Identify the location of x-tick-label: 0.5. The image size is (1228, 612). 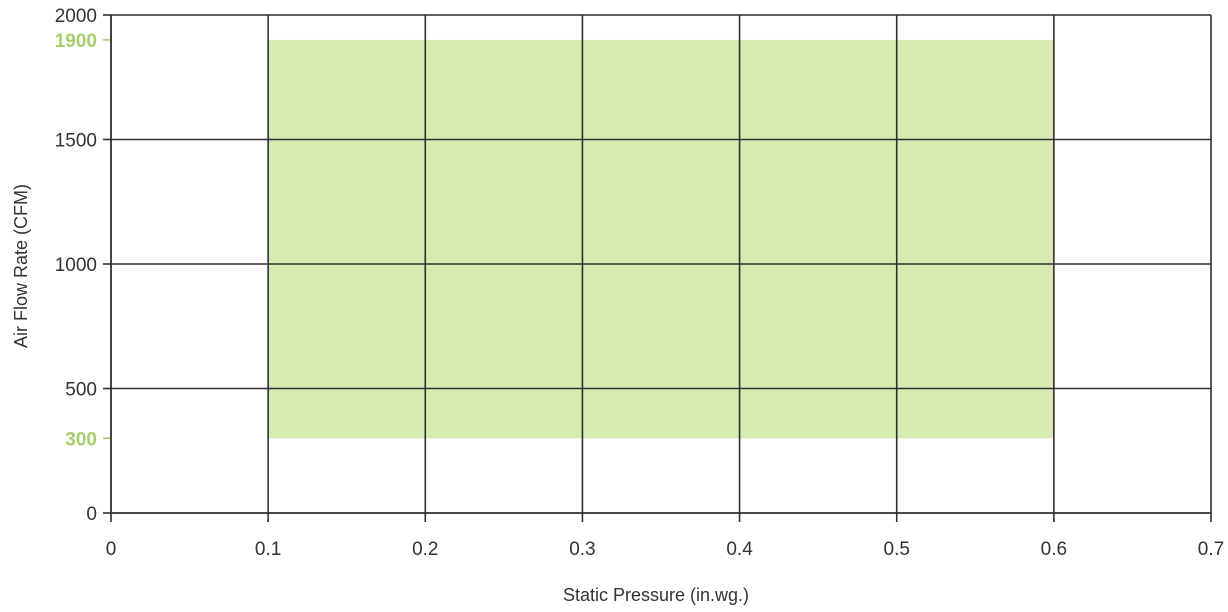
(897, 549).